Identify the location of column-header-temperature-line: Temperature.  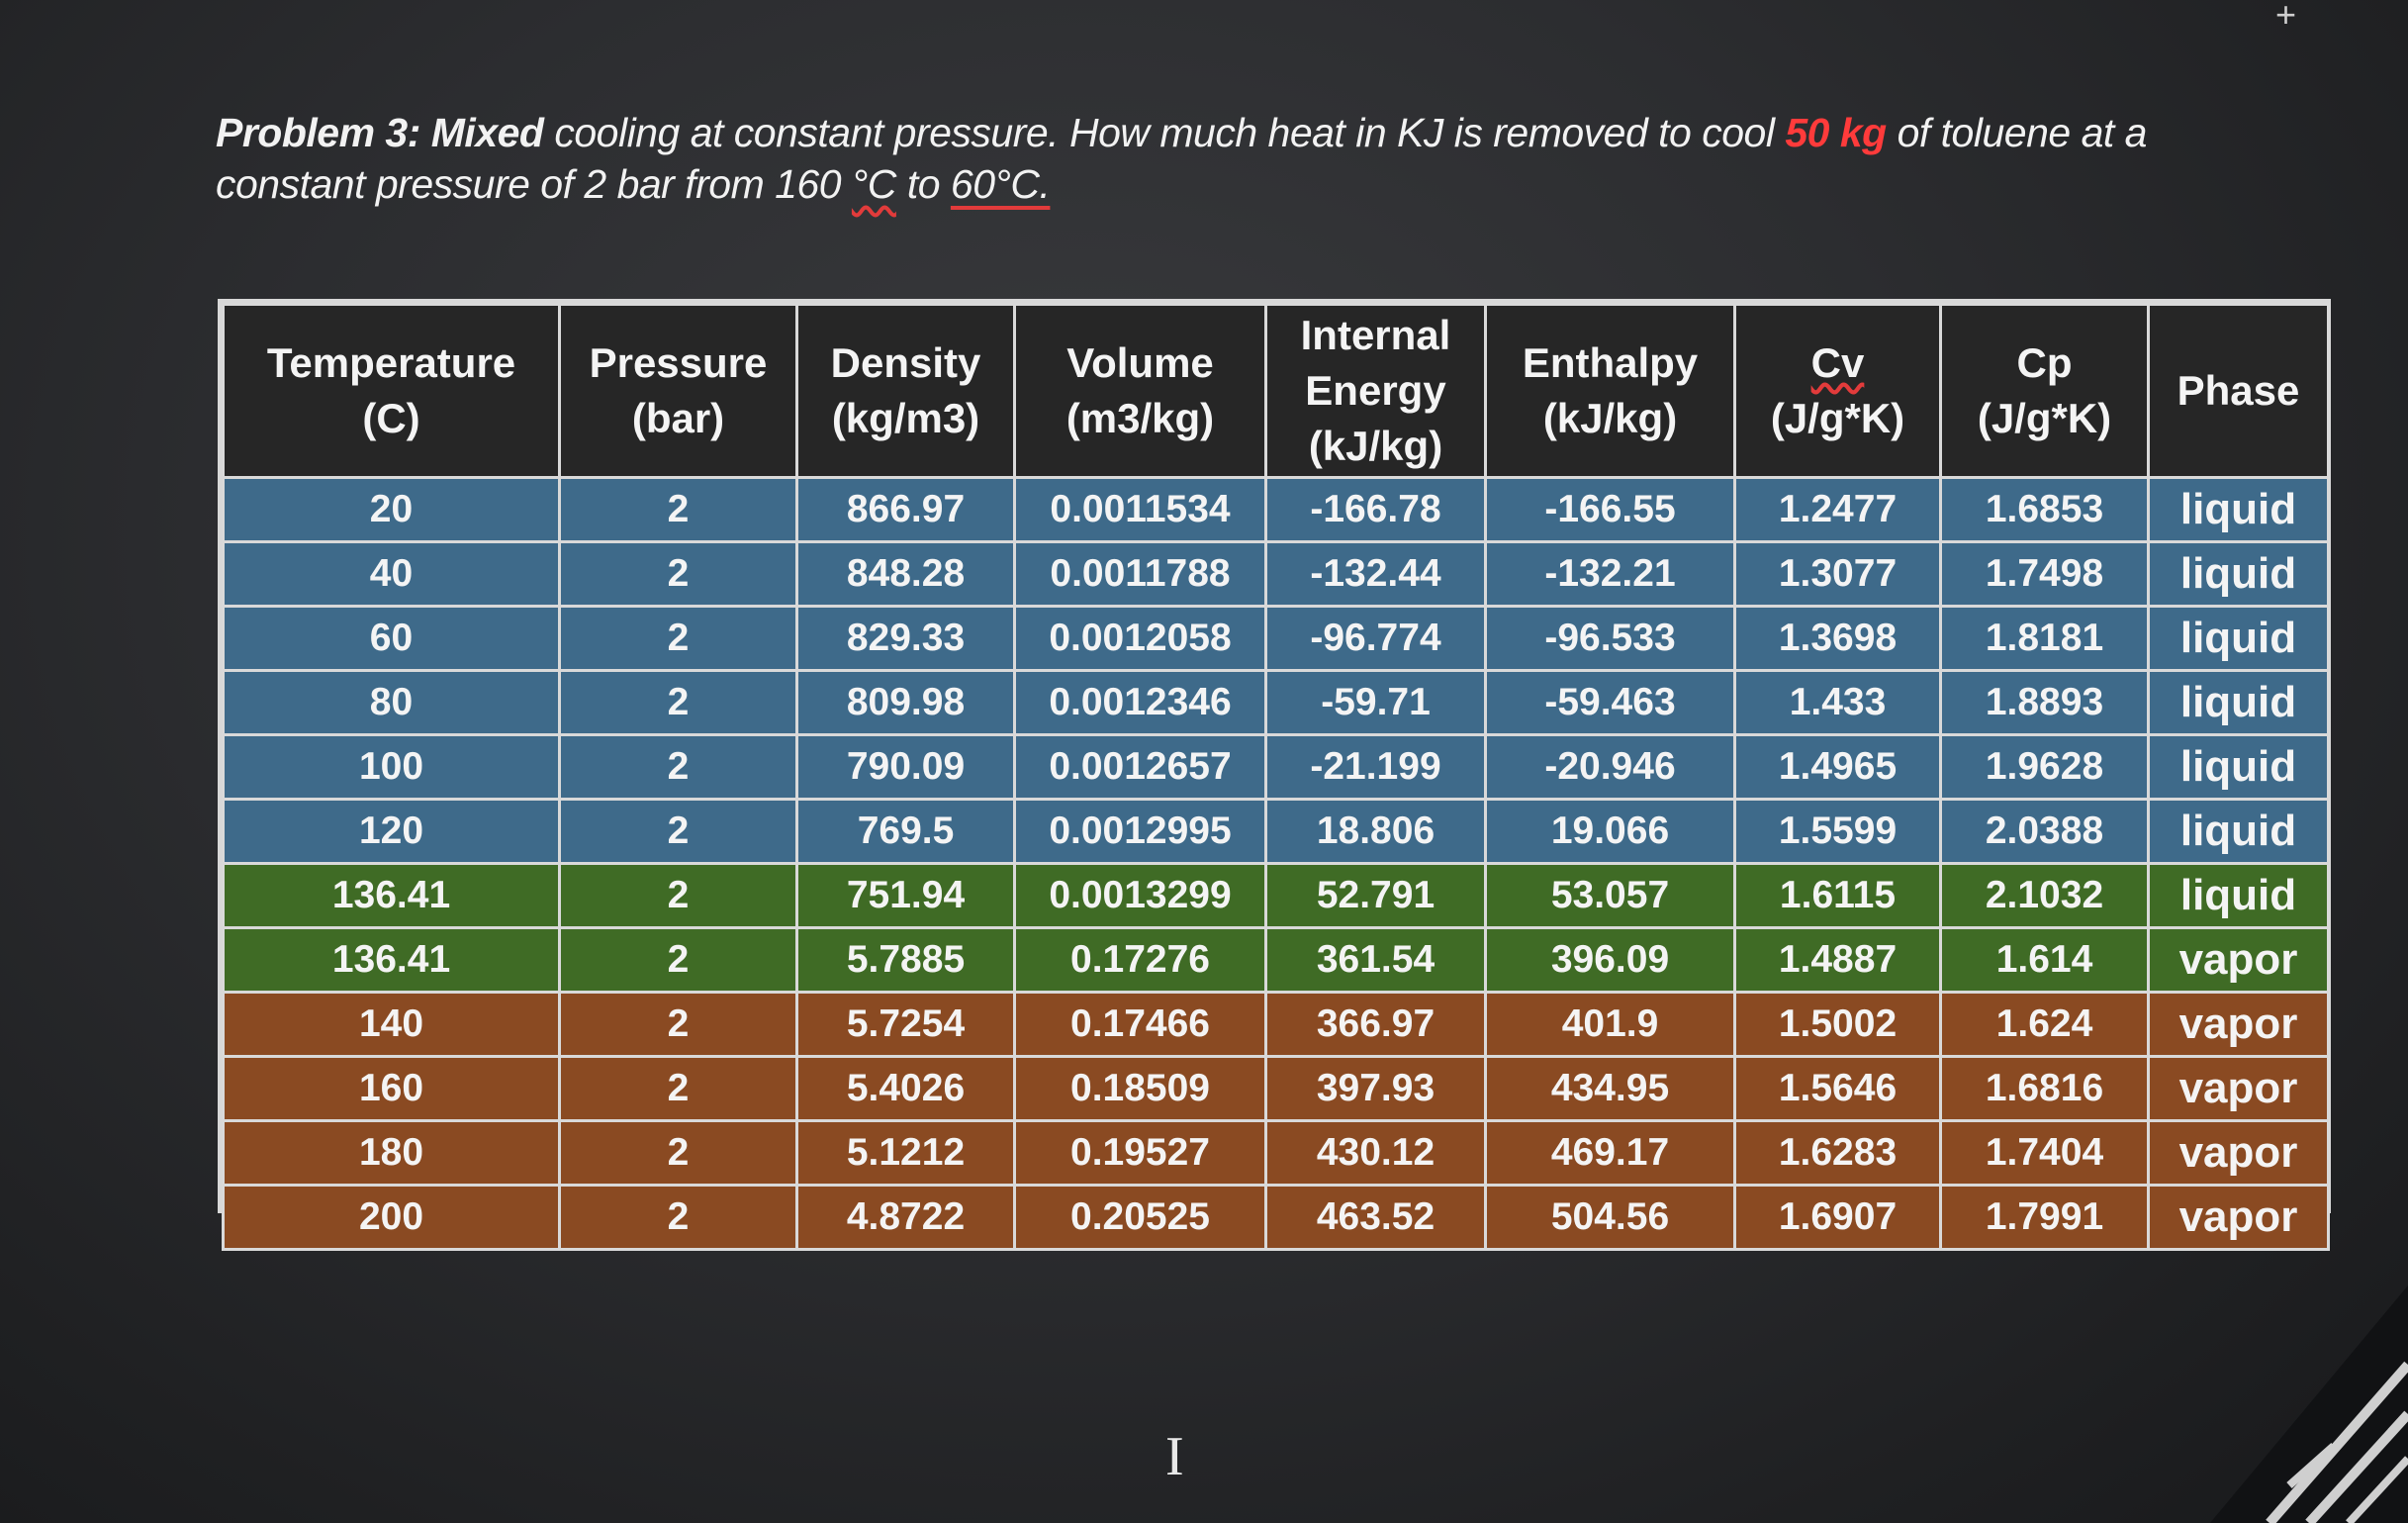
(391, 363).